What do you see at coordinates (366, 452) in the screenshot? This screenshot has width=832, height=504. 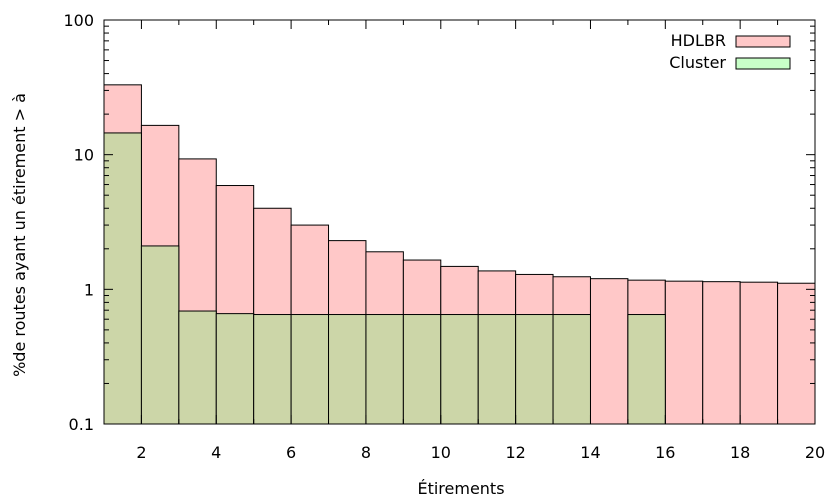 I see `x-tick-label: 8` at bounding box center [366, 452].